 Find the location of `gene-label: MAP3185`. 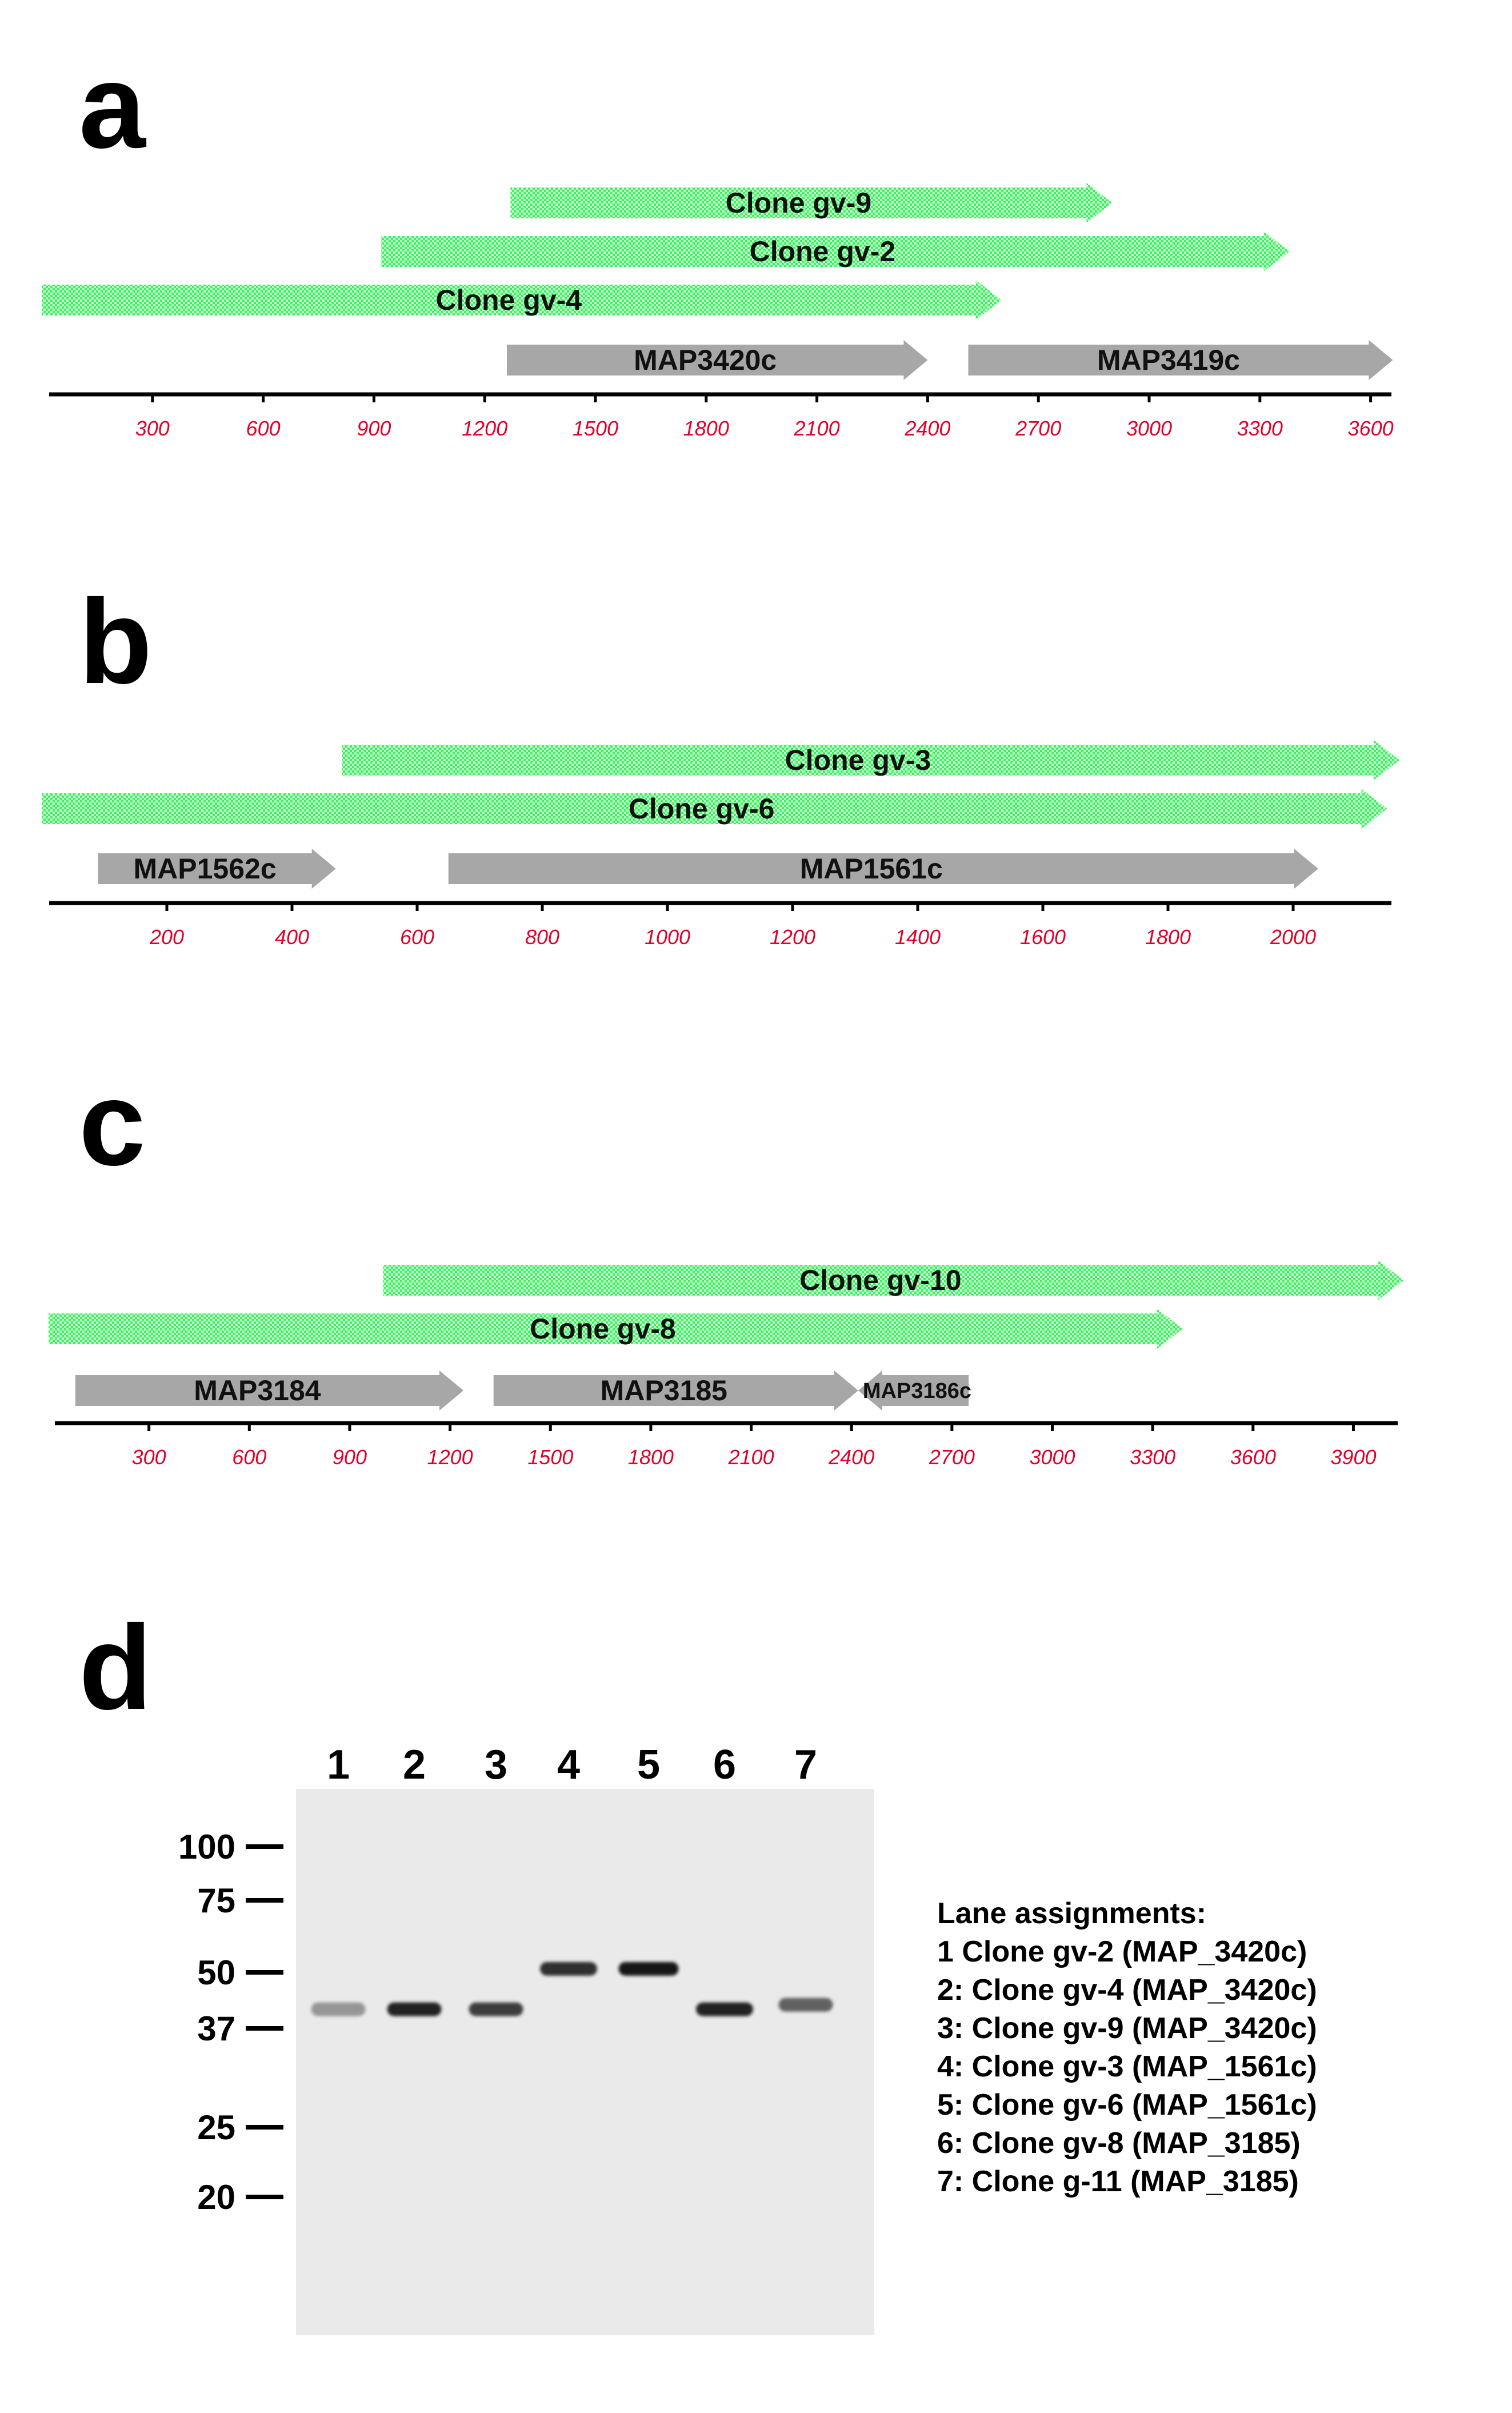

gene-label: MAP3185 is located at coordinates (664, 1391).